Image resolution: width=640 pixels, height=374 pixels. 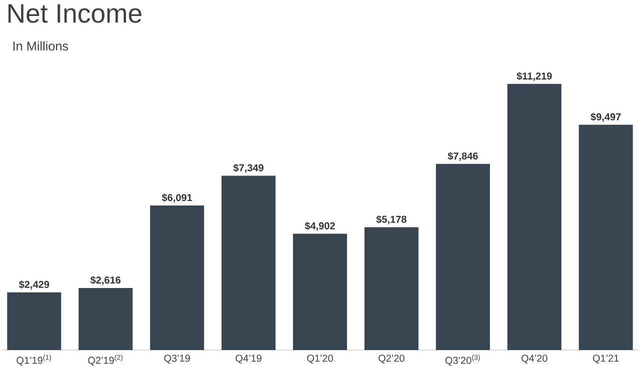 I want to click on data-label: $5,178, so click(x=391, y=219).